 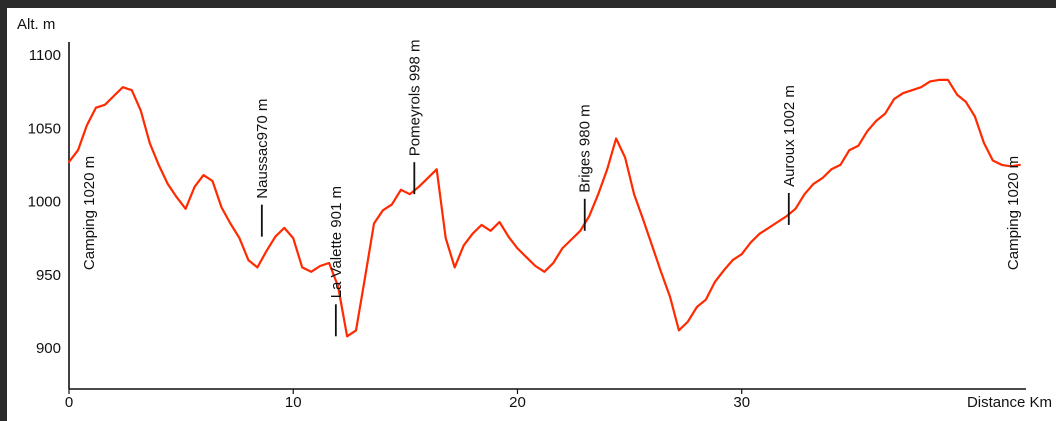 What do you see at coordinates (36, 24) in the screenshot?
I see `y-axis-label: Alt. m` at bounding box center [36, 24].